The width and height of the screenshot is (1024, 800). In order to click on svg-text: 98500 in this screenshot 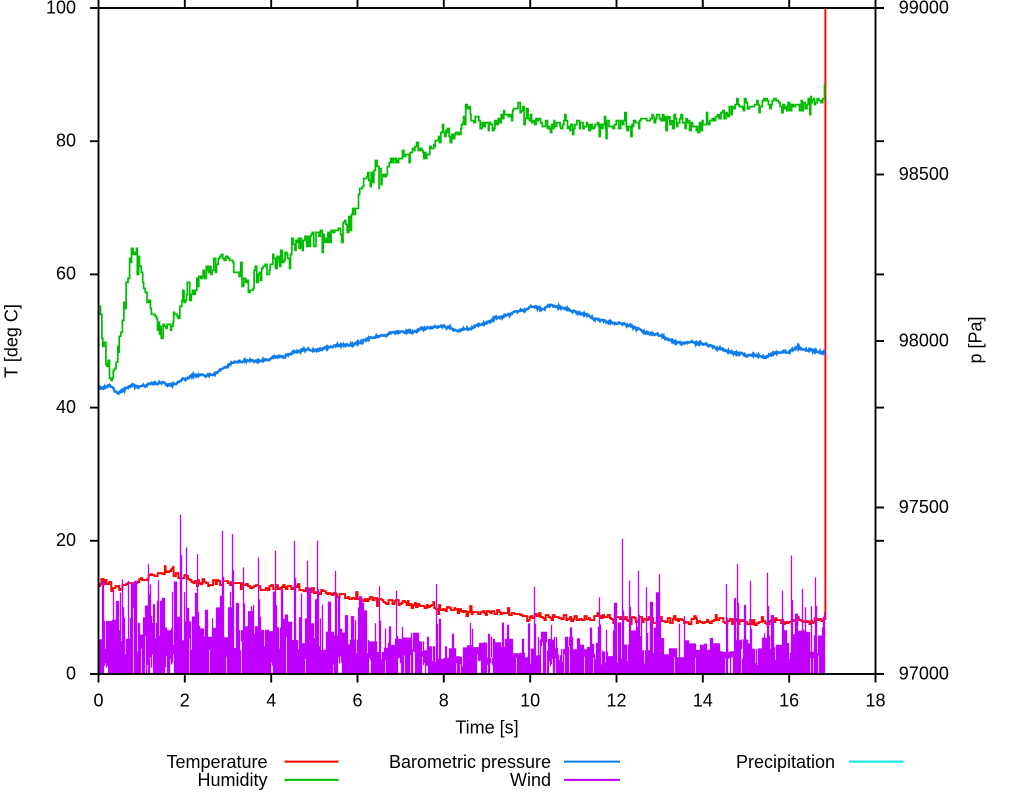, I will do `click(924, 174)`.